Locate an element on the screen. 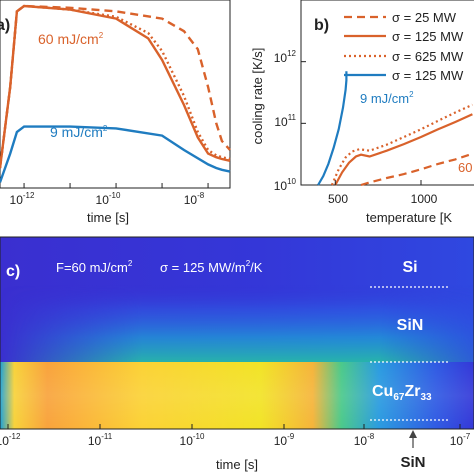 Image resolution: width=474 pixels, height=474 pixels. panel-b-frame is located at coordinates (387, 93).